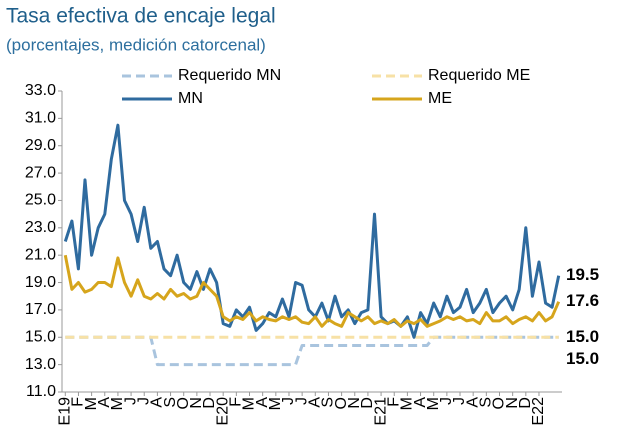  Describe the element at coordinates (40, 254) in the screenshot. I see `y-tick-label: 21.0` at that location.